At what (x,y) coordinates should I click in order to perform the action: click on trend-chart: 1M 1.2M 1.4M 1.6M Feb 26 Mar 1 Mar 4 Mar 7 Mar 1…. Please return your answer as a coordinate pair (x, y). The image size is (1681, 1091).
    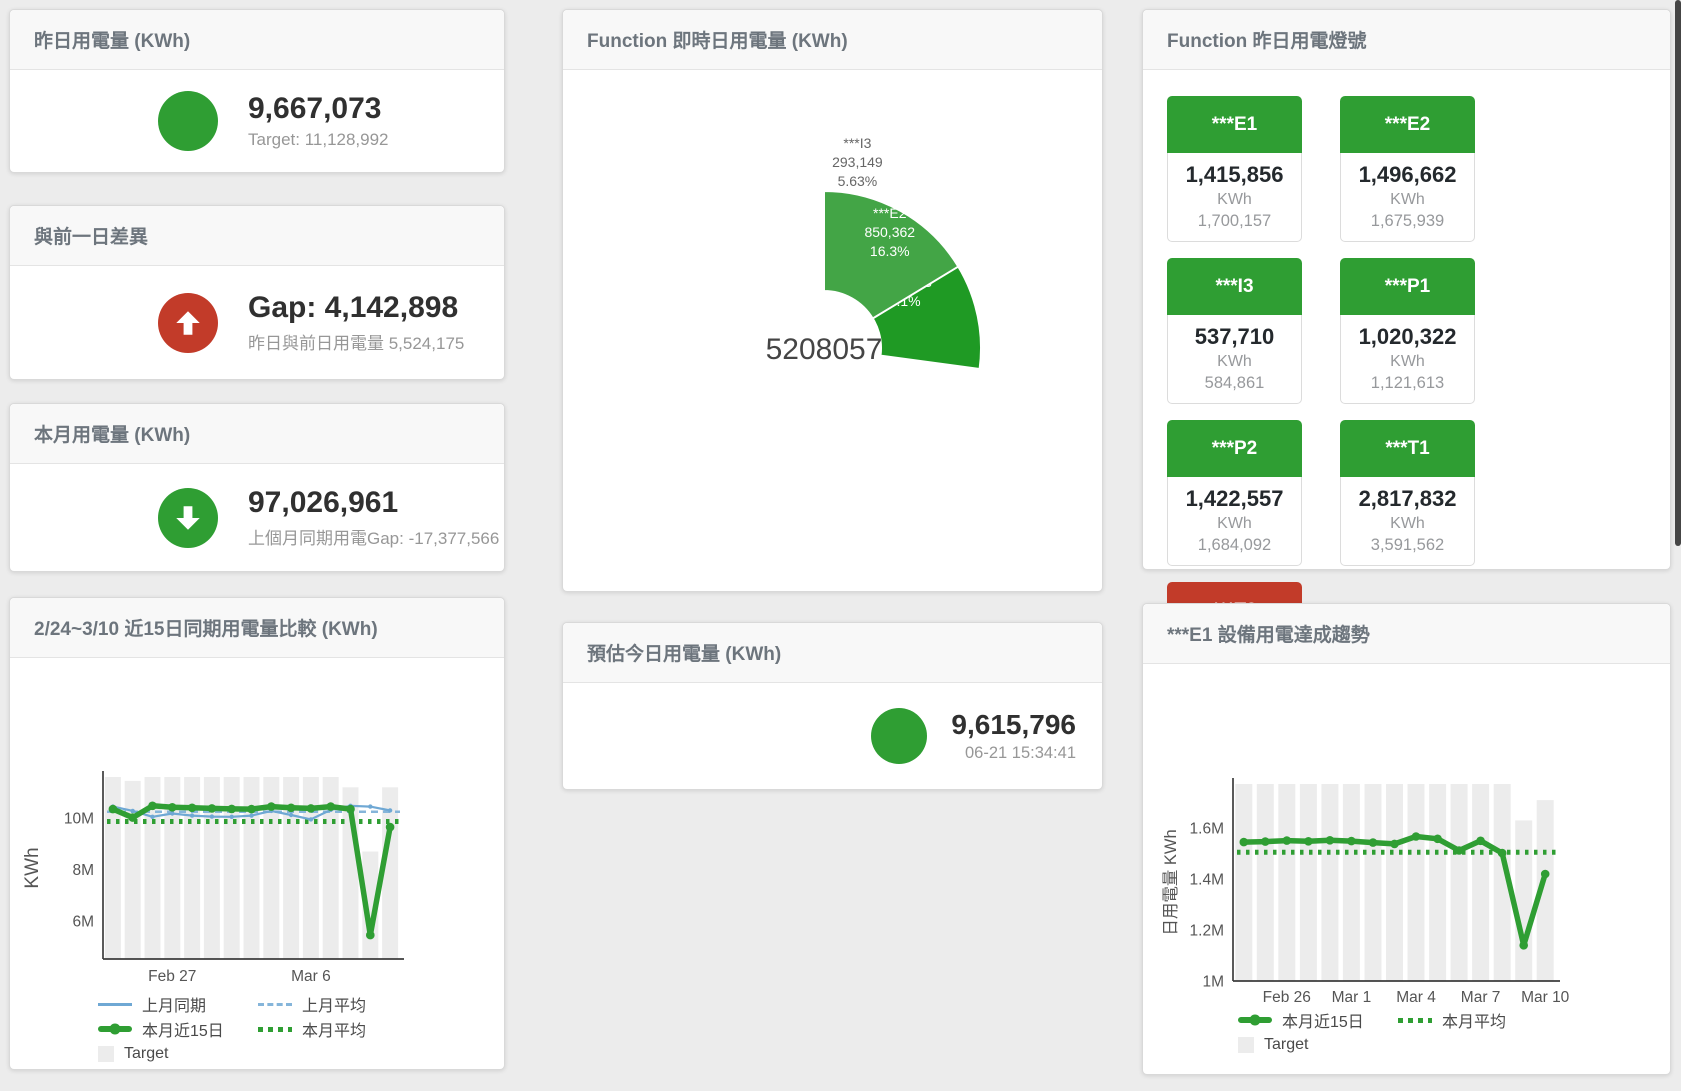
    Looking at the image, I should click on (1406, 836).